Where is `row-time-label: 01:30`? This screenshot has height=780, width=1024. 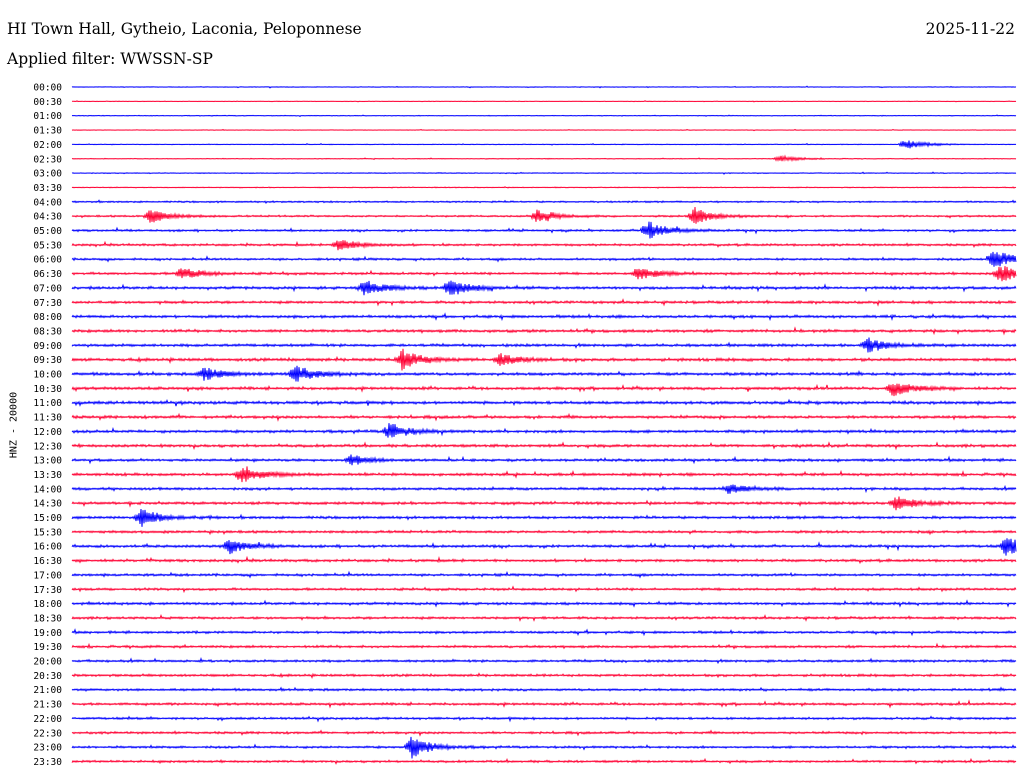
row-time-label: 01:30 is located at coordinates (47, 131).